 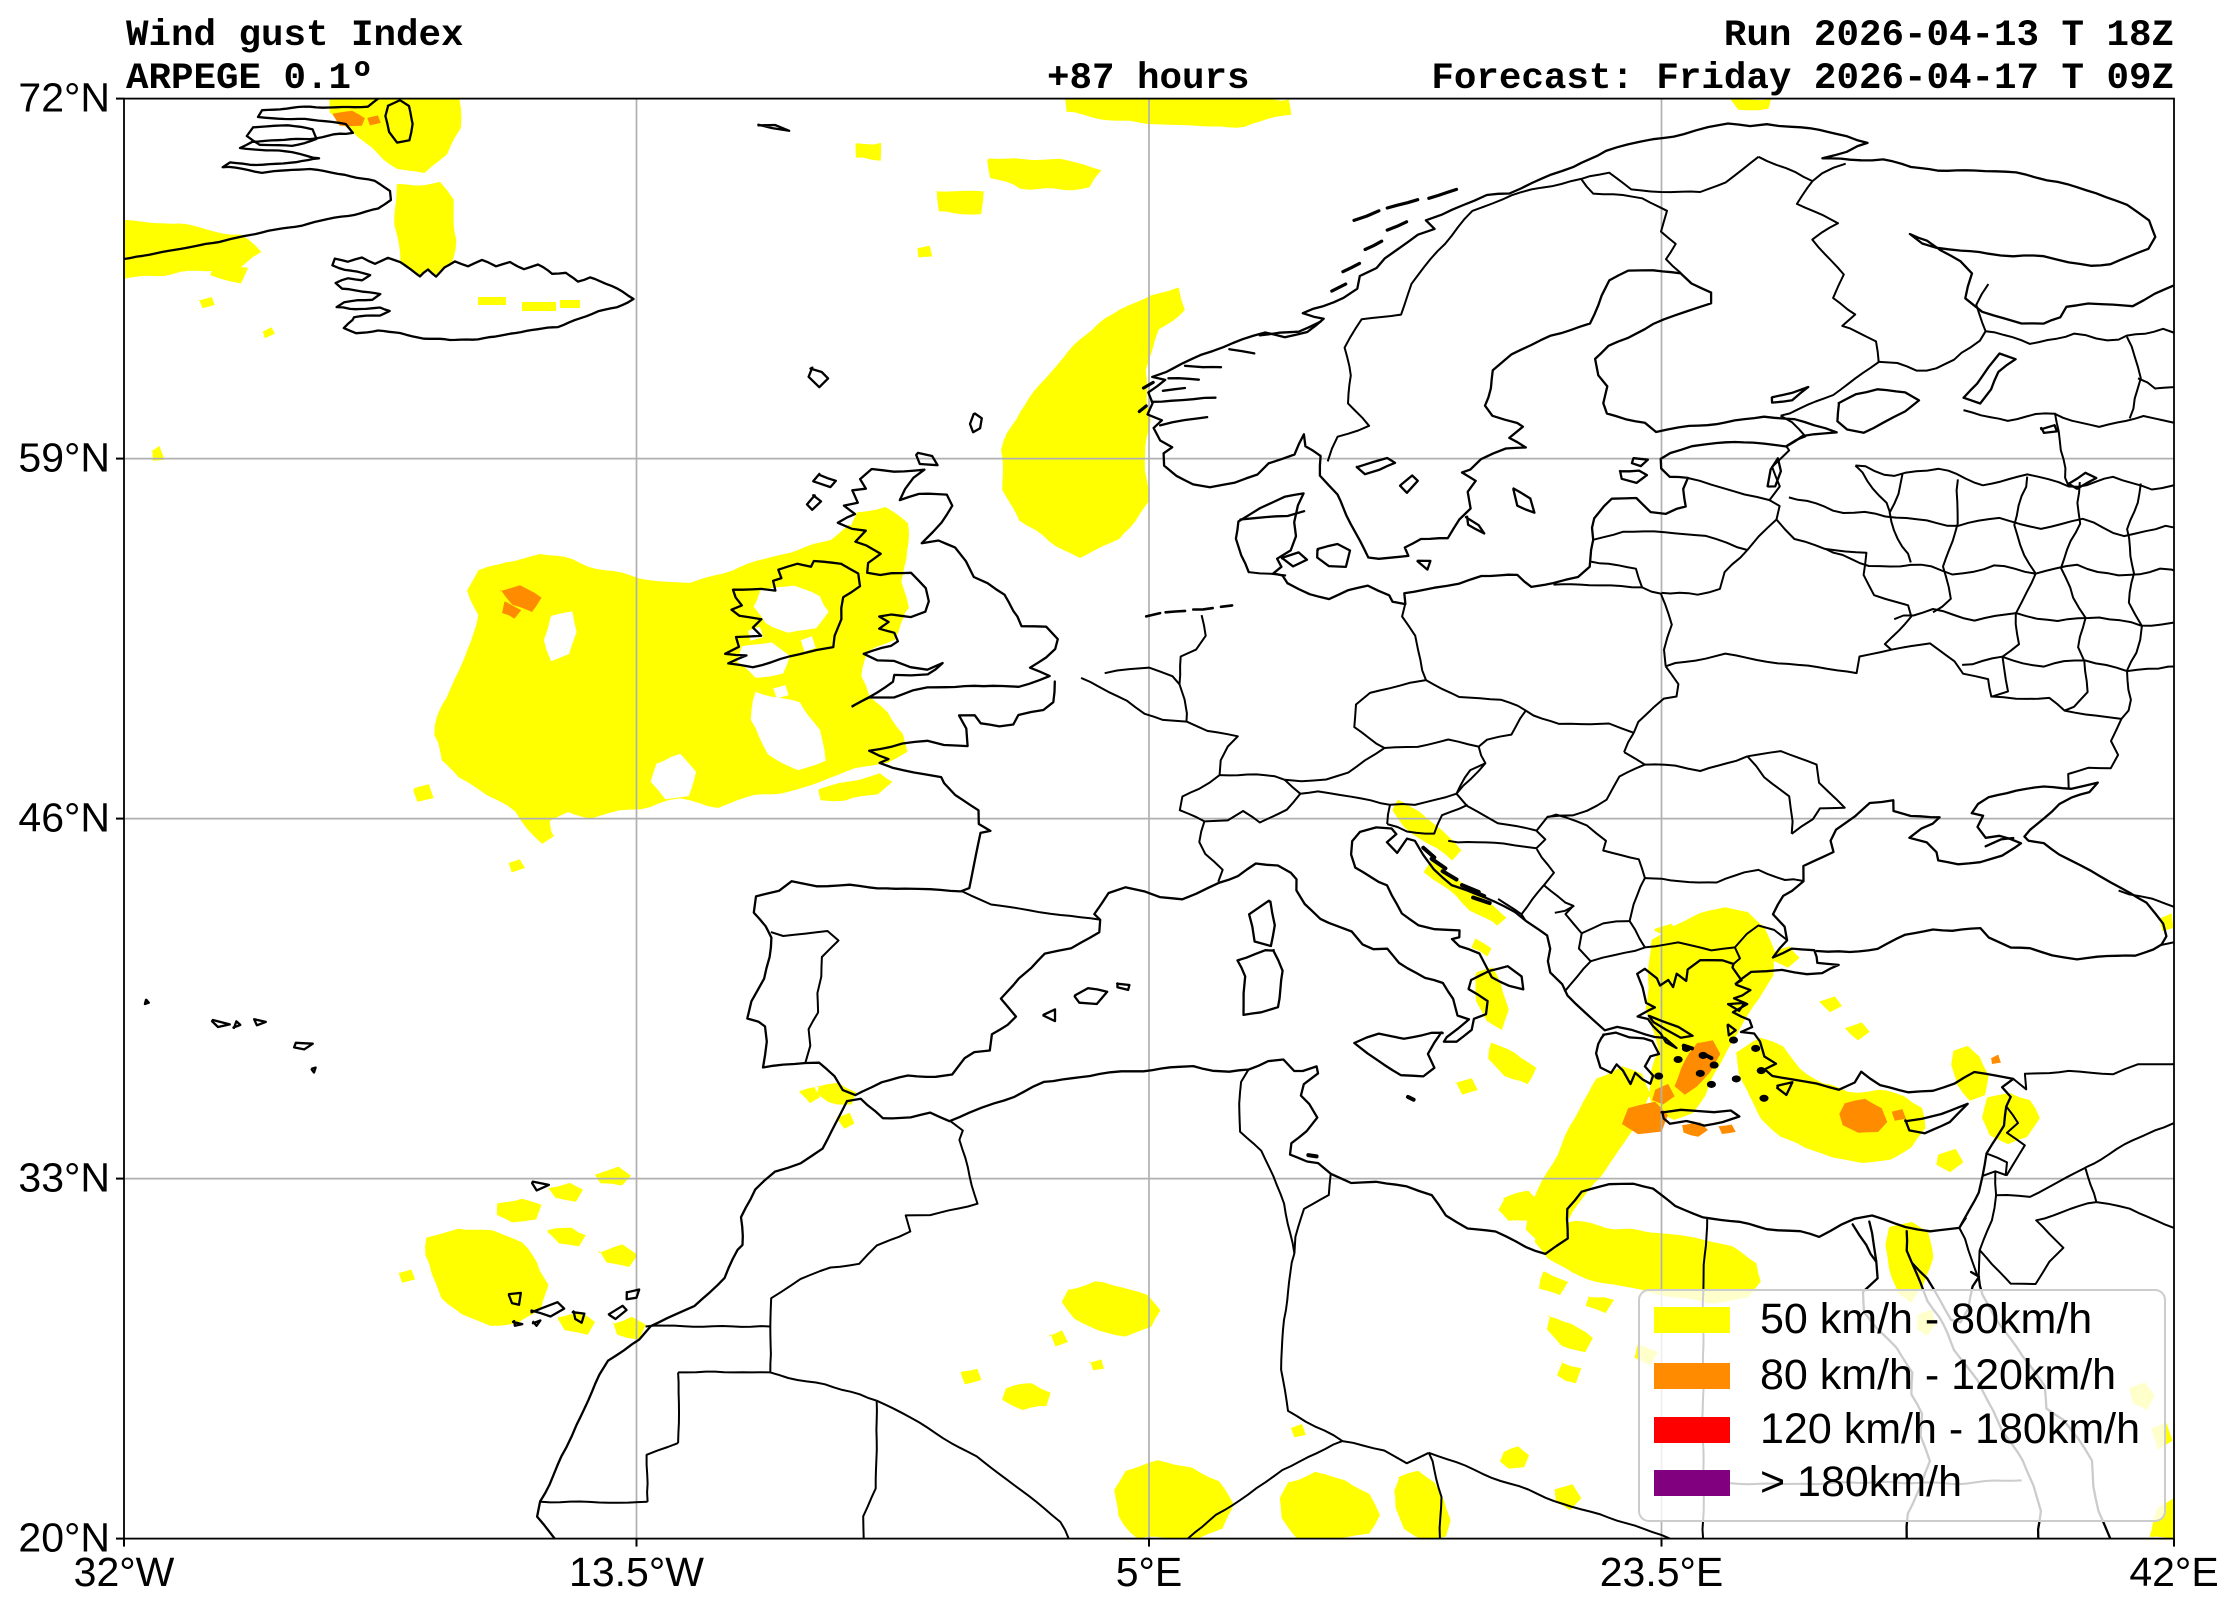 I want to click on svg-text: 33°N, so click(x=64, y=1178).